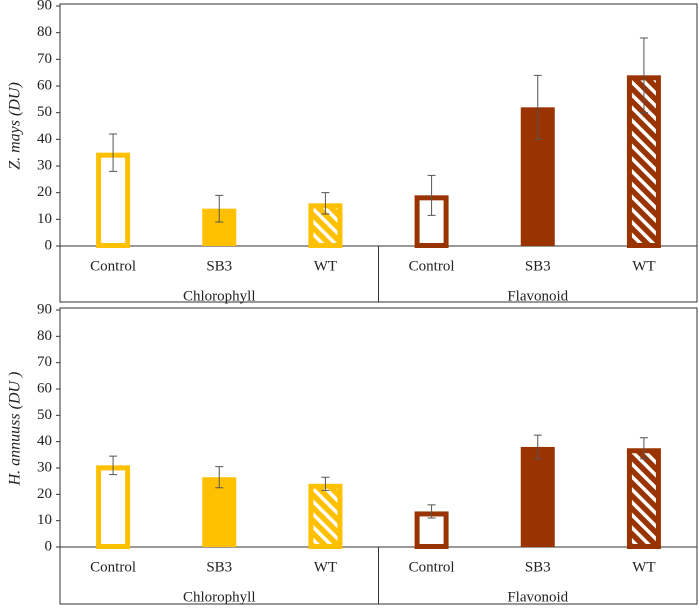 This screenshot has width=699, height=610. I want to click on y-axis-label: H. annuuss (DU ), so click(15, 429).